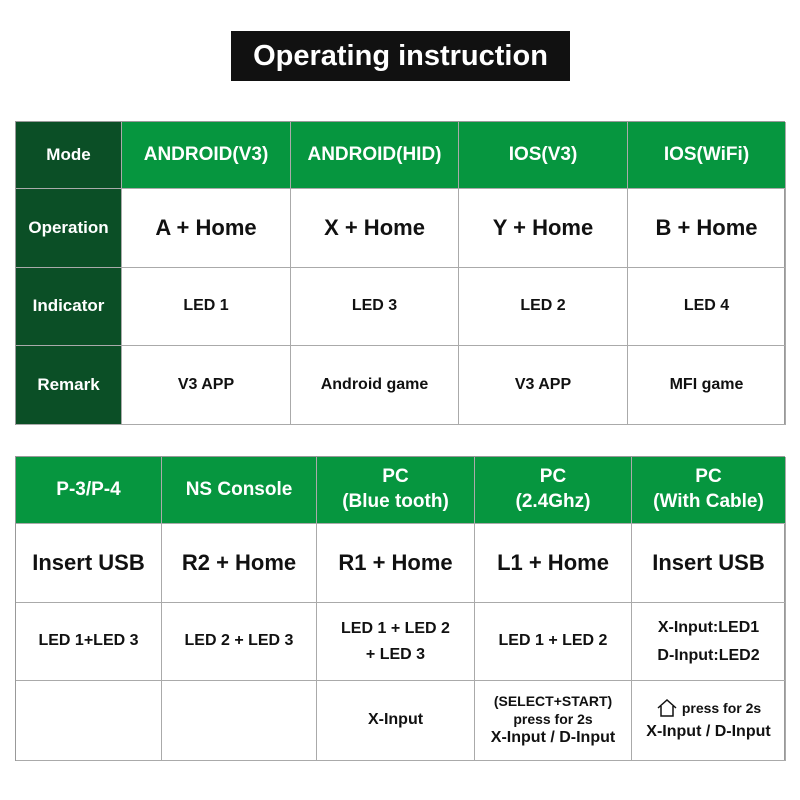  I want to click on mode-cell: PC (2.4Ghz), so click(553, 490).